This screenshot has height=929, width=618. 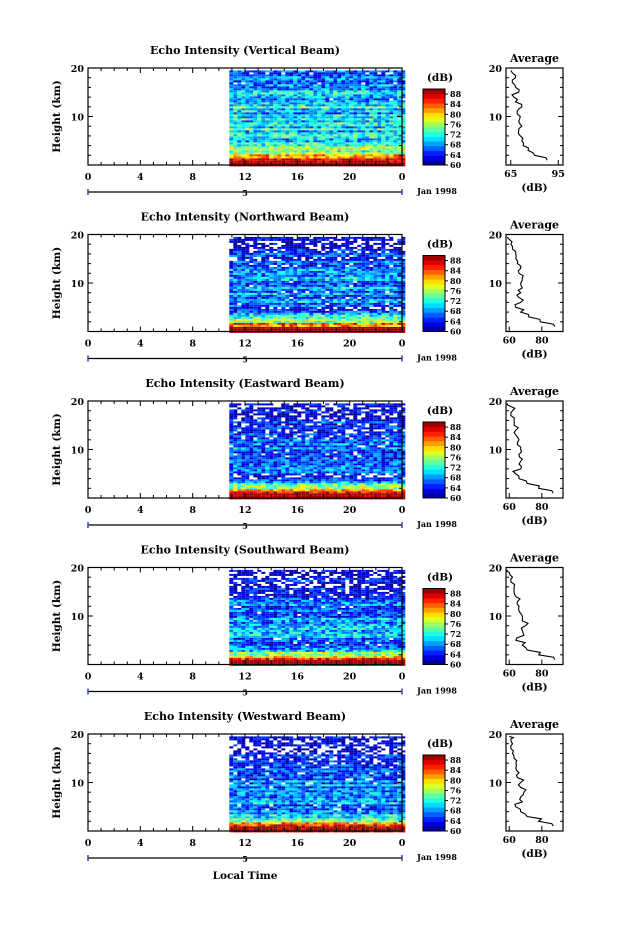 I want to click on x-tick-label: 16, so click(x=298, y=510).